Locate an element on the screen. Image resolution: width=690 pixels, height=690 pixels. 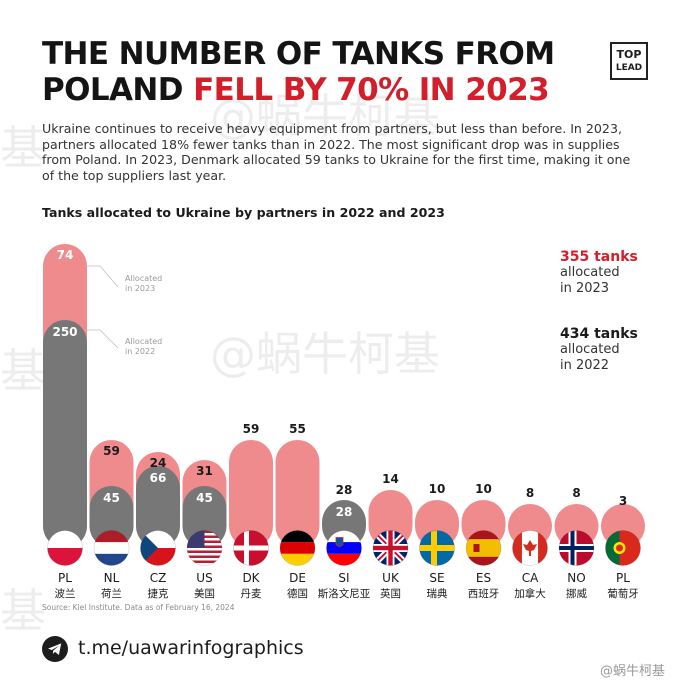
logo-line-2: LEAD is located at coordinates (629, 68).